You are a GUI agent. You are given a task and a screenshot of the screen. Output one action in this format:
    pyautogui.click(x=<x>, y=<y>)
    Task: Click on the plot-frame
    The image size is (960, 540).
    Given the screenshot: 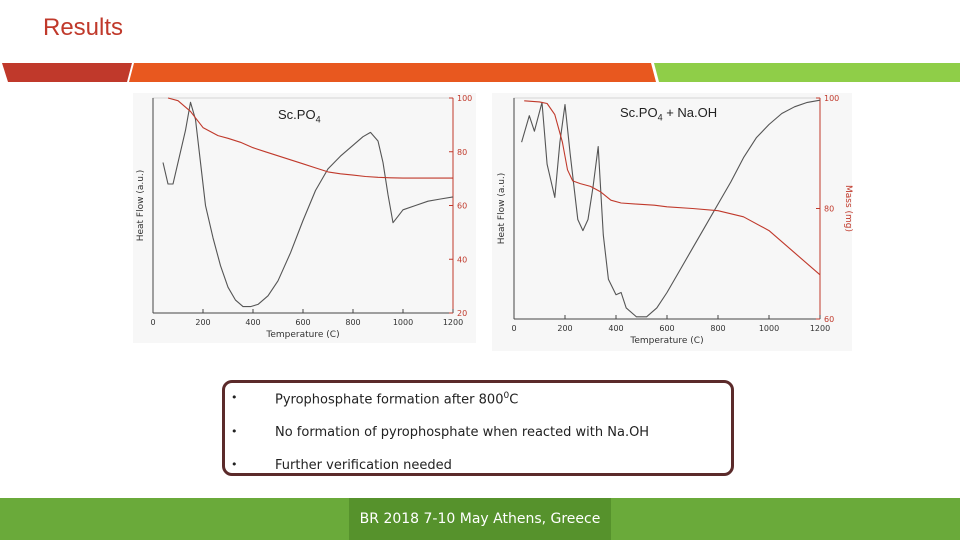 What is the action you would take?
    pyautogui.click(x=303, y=205)
    